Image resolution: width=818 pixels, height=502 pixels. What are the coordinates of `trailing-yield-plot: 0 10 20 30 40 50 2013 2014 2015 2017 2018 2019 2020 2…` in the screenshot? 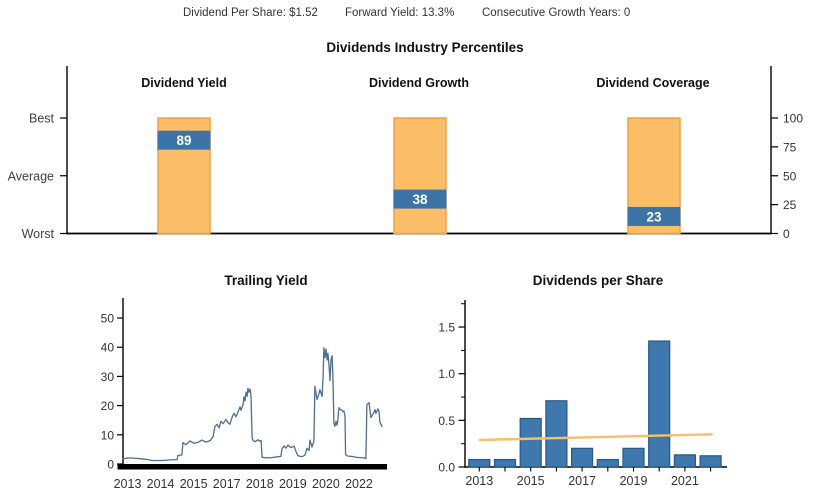 It's located at (244, 394).